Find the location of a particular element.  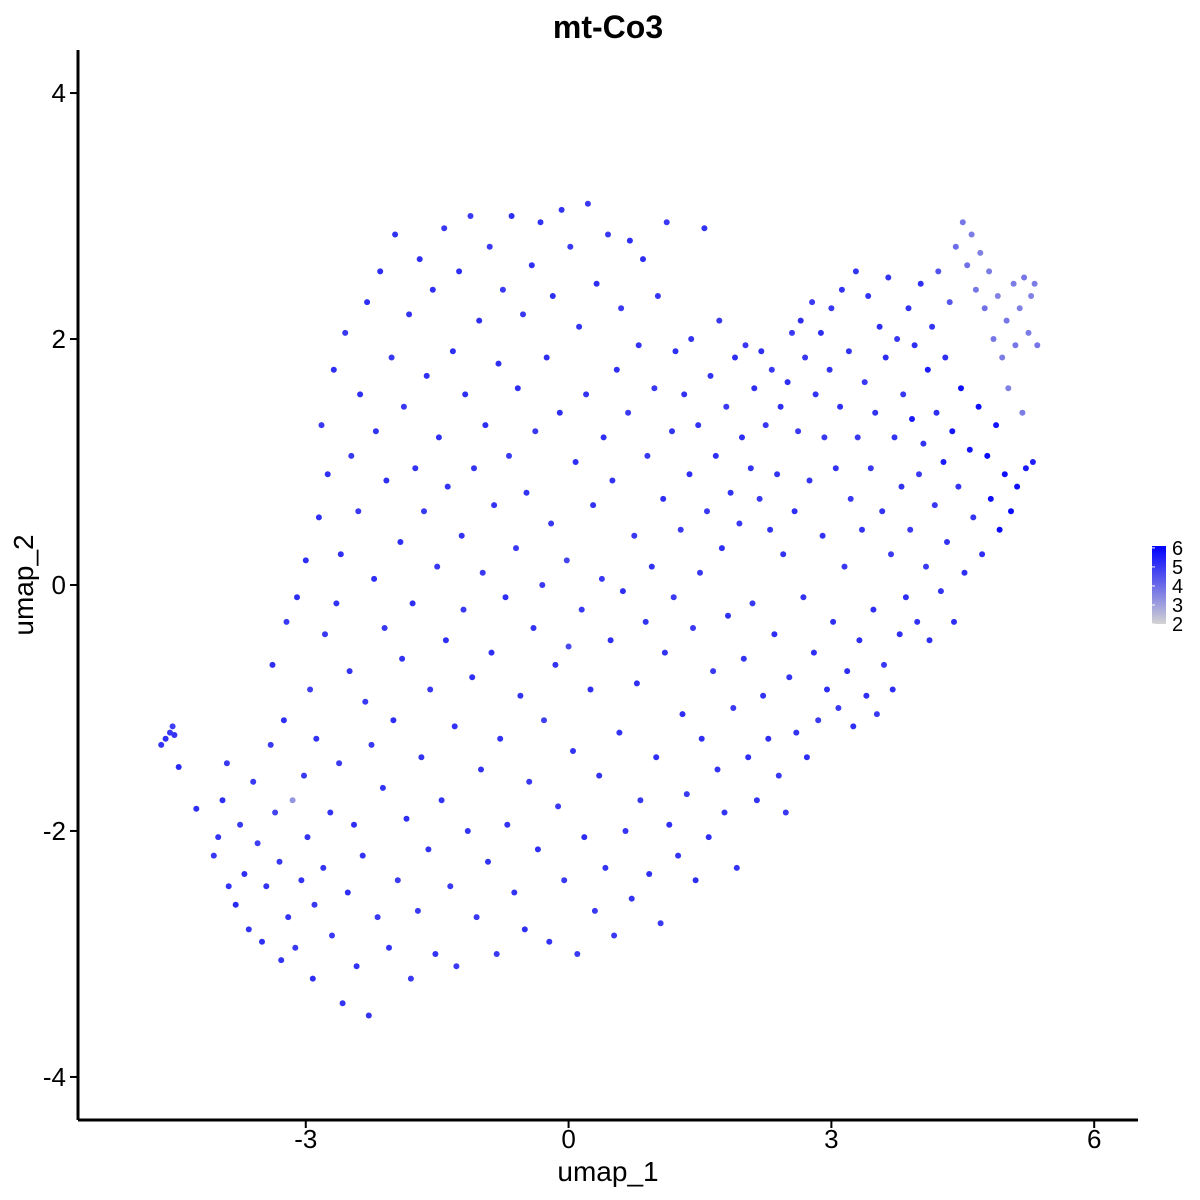

y-tick-label: 2 is located at coordinates (59, 339).